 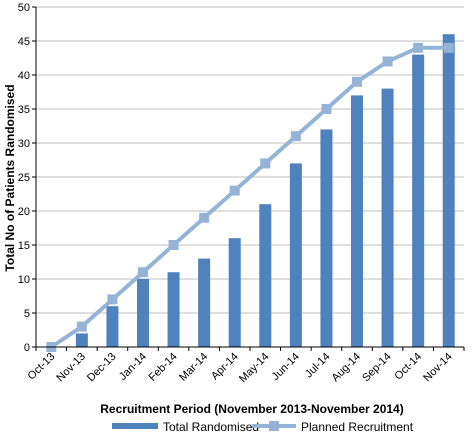 What do you see at coordinates (24, 212) in the screenshot?
I see `y-tick-label: 20` at bounding box center [24, 212].